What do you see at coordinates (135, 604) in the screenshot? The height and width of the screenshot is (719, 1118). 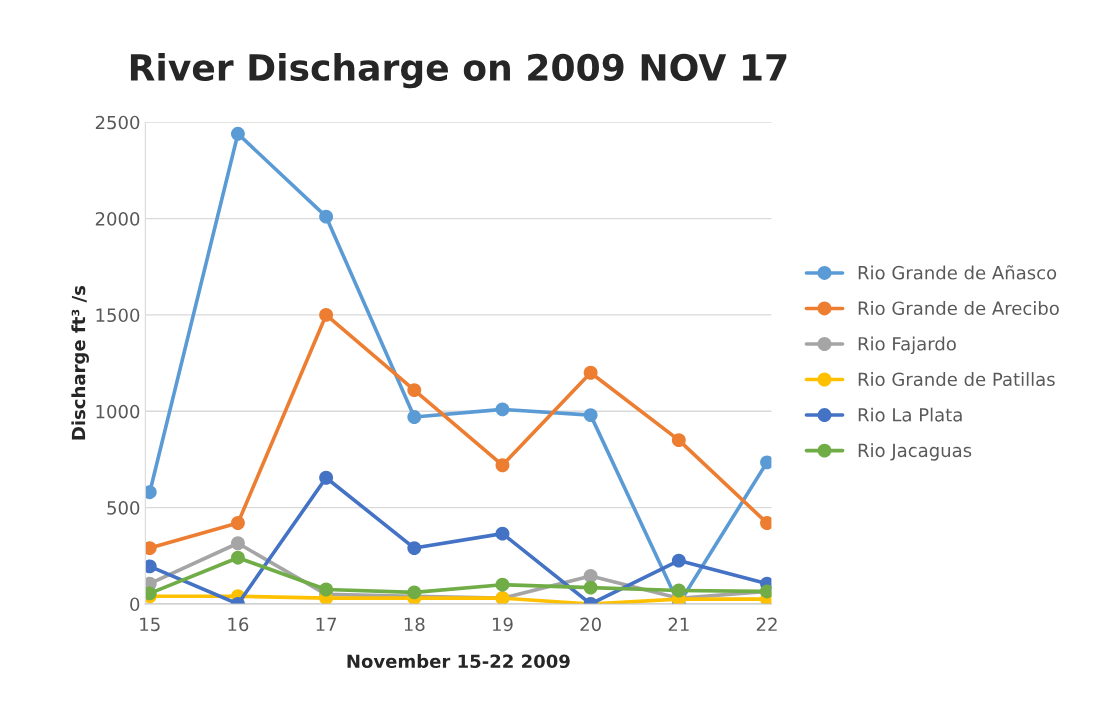 I see `y-tick-label: 0` at bounding box center [135, 604].